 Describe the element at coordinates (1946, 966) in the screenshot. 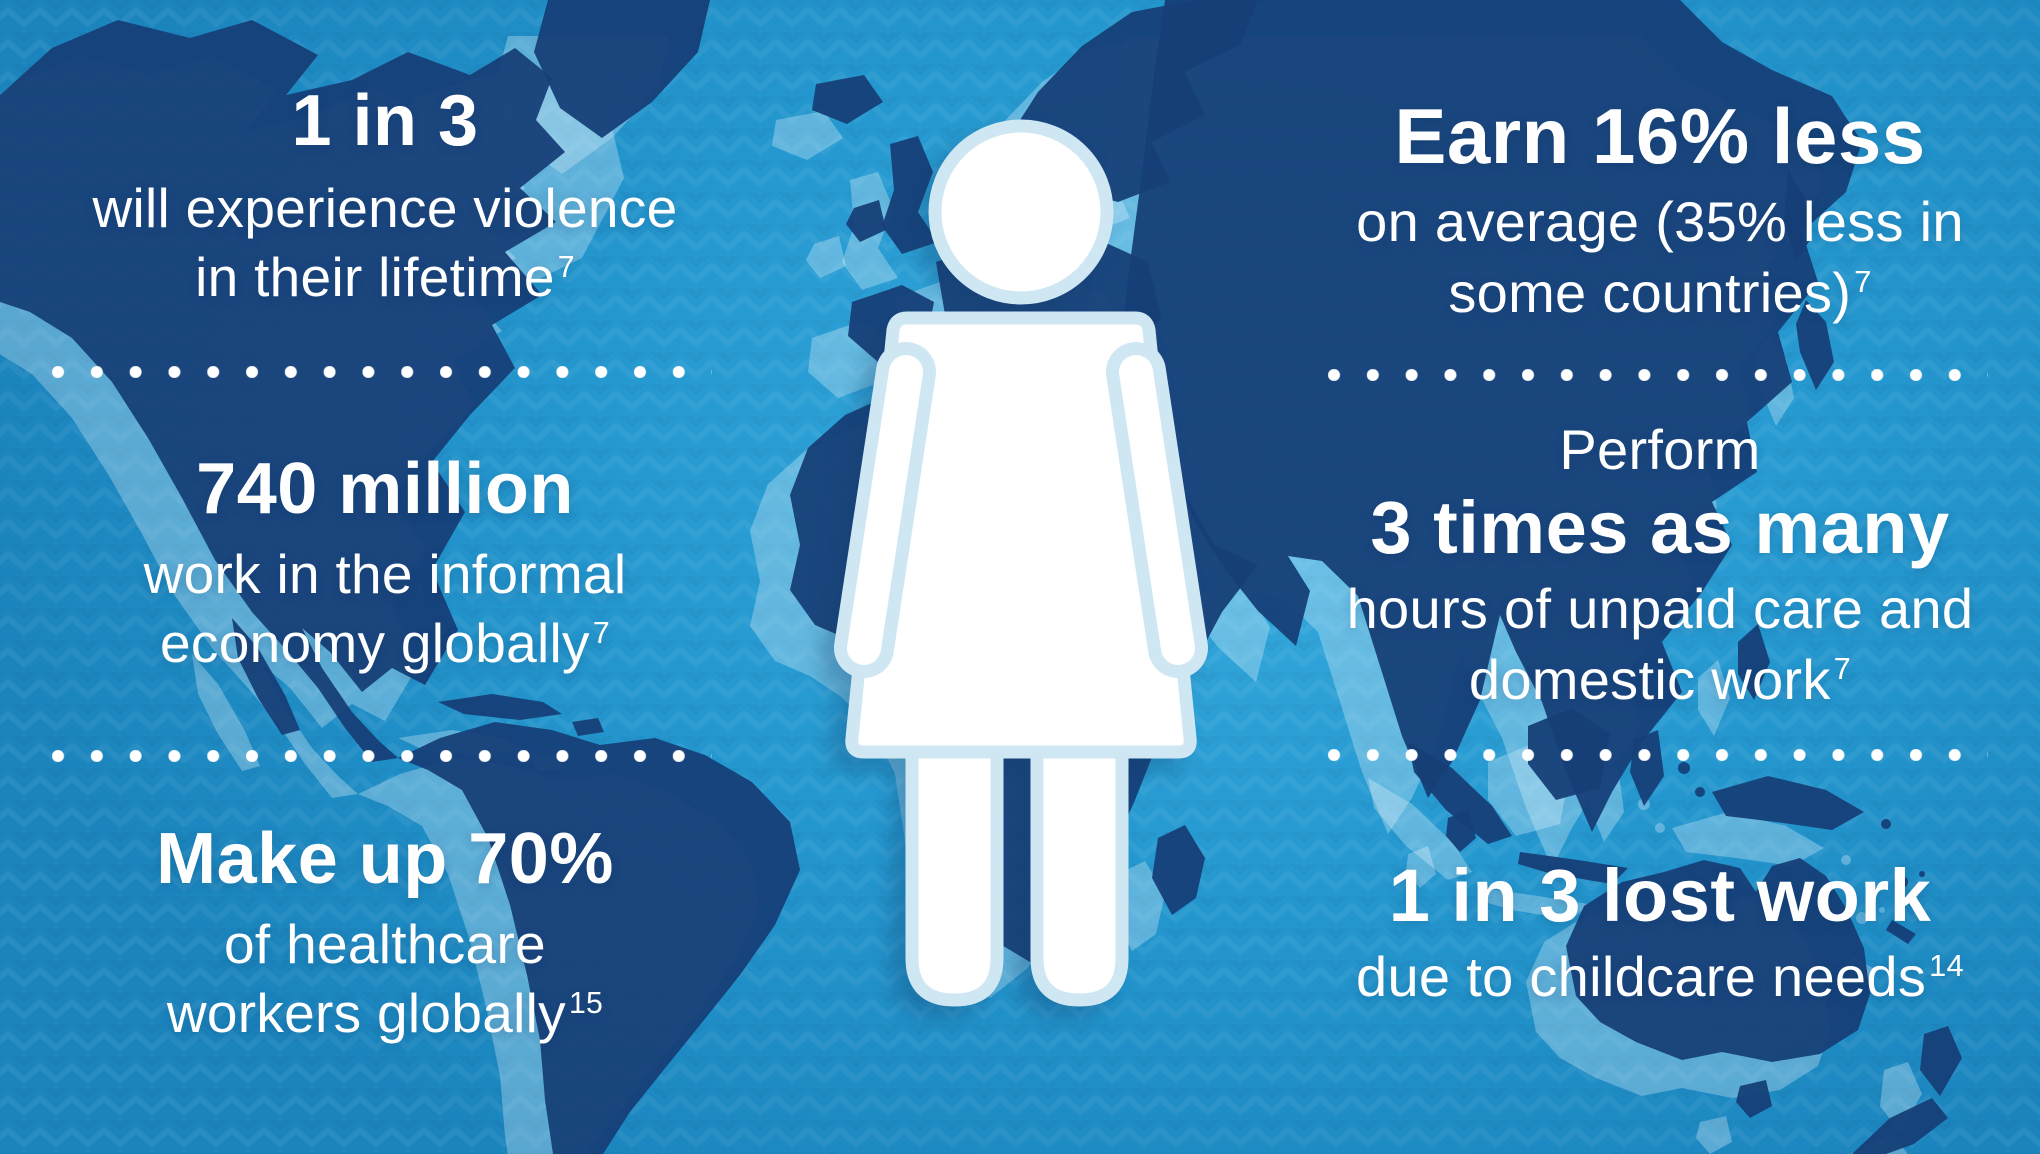

I see `footnote-ref: 14` at that location.